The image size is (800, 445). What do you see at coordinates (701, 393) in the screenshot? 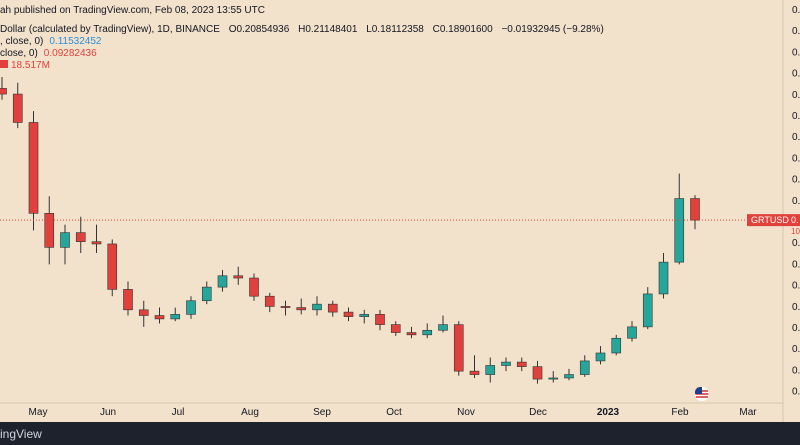
I see `us-flag-icon` at bounding box center [701, 393].